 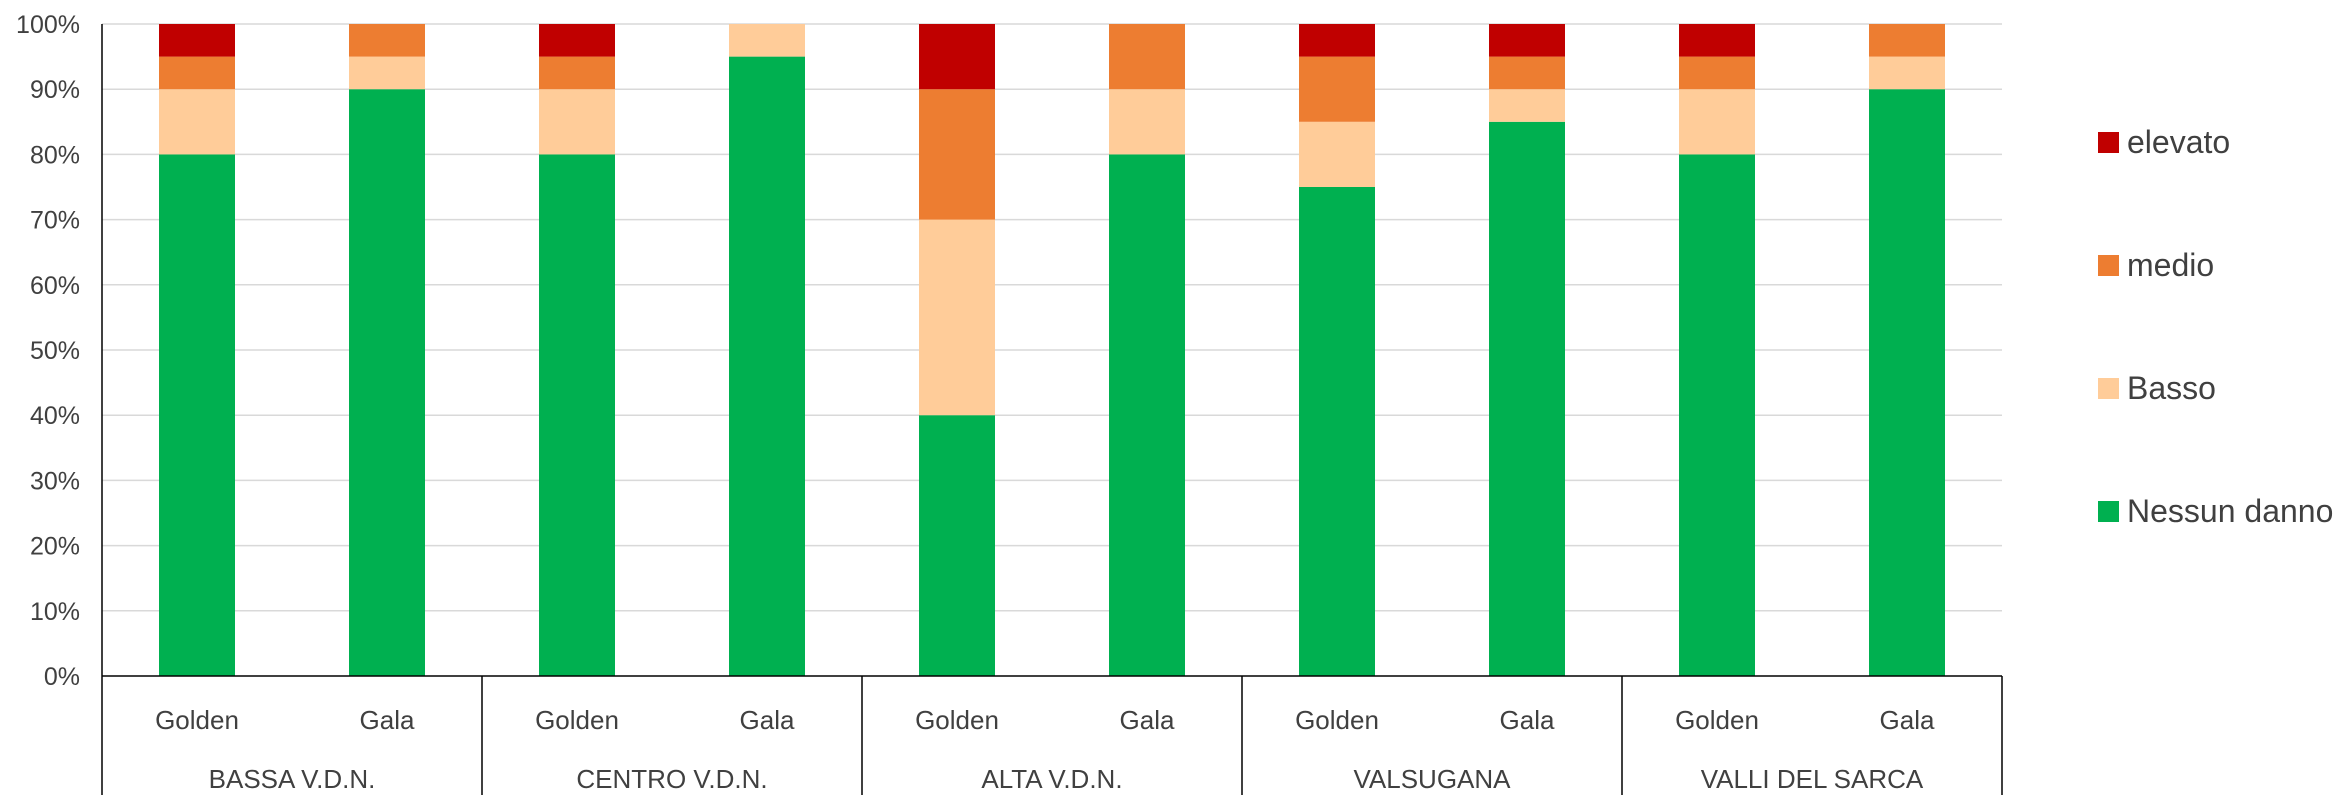 I want to click on y-tick-label: 40%, so click(x=55, y=416).